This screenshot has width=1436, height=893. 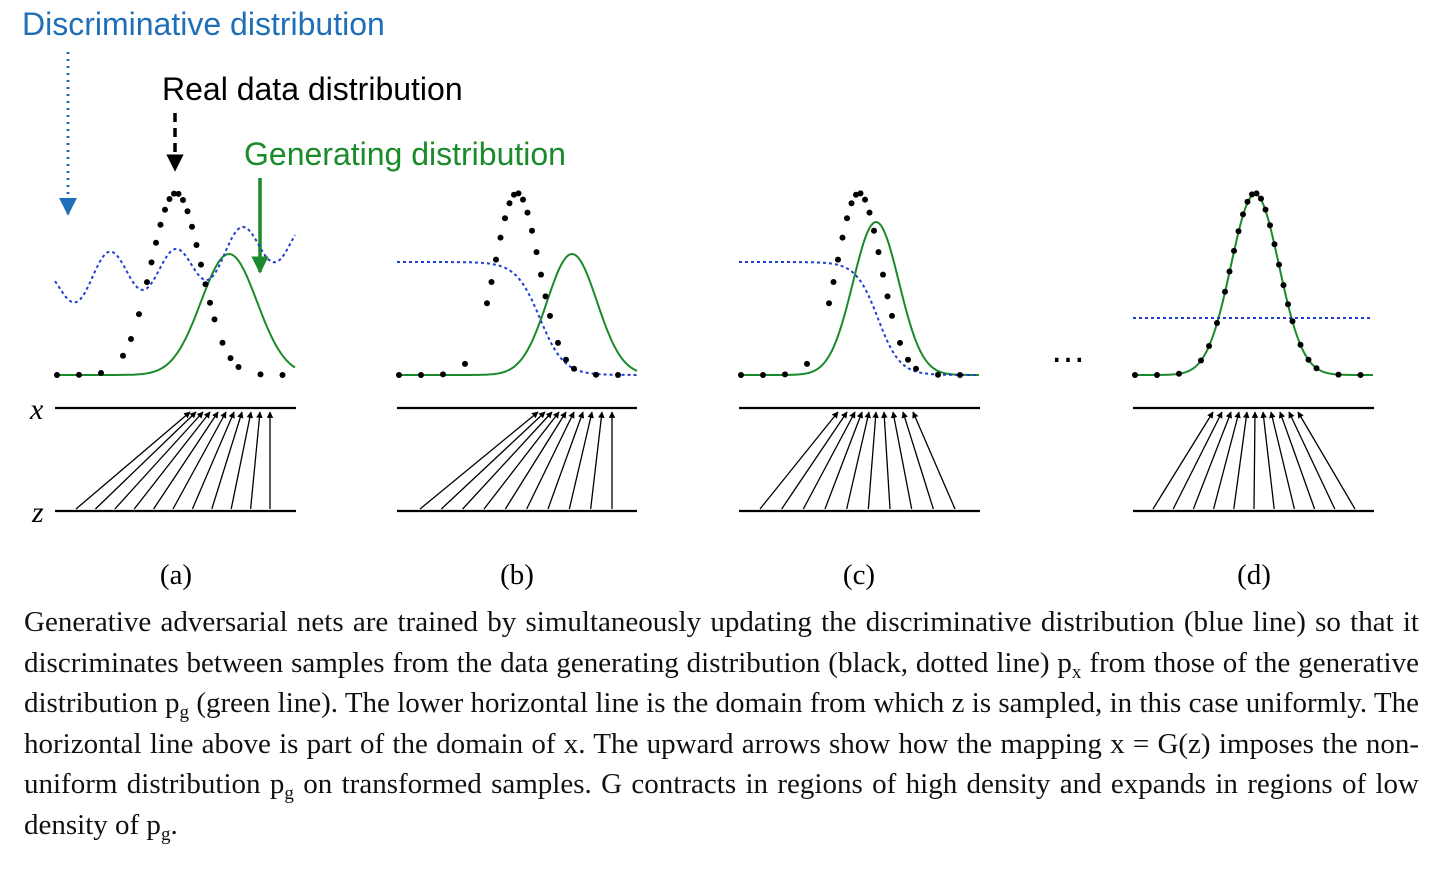 What do you see at coordinates (1253, 284) in the screenshot?
I see `generating-distribution-curve-d` at bounding box center [1253, 284].